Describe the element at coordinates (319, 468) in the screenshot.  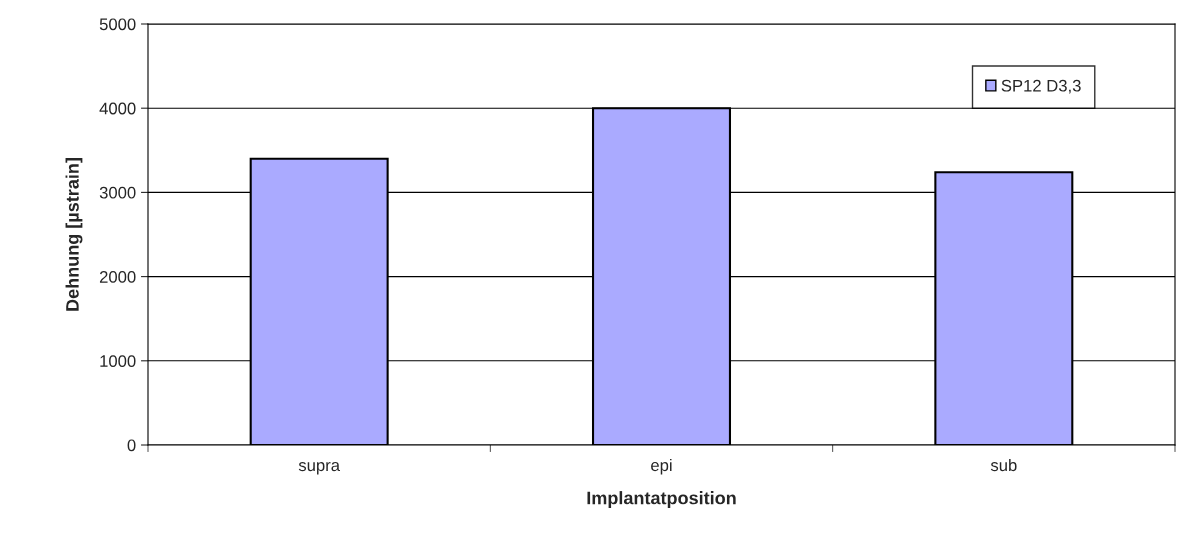
I see `x-tick-label: supra` at that location.